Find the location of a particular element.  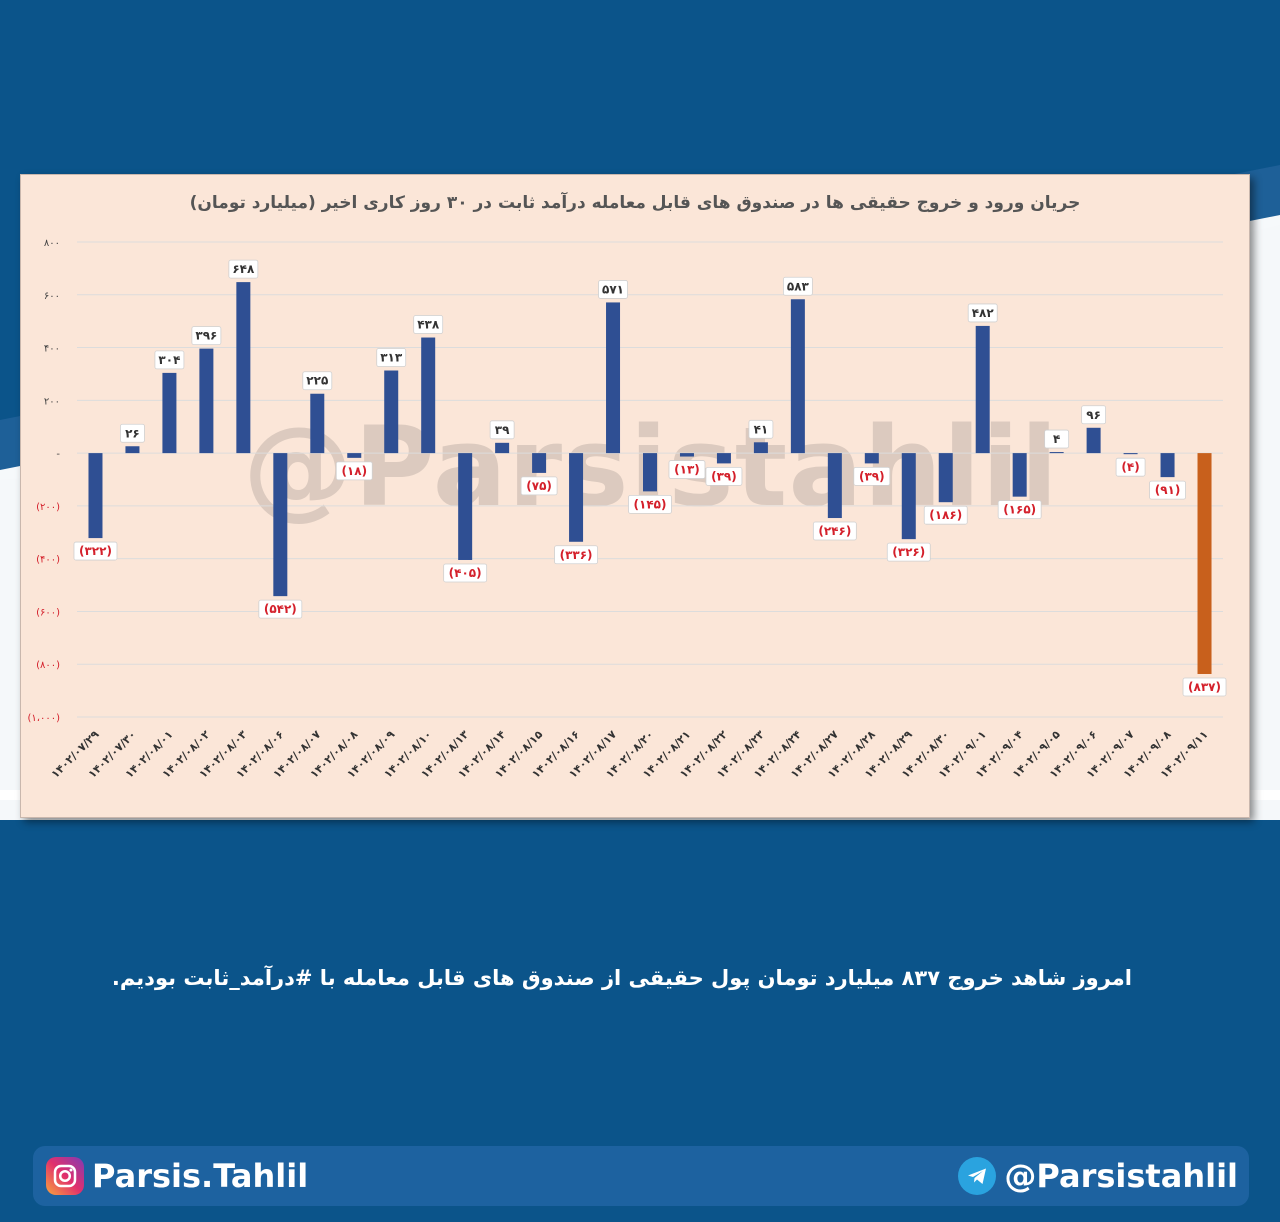

data-label: (۴۰۵) is located at coordinates (465, 573).